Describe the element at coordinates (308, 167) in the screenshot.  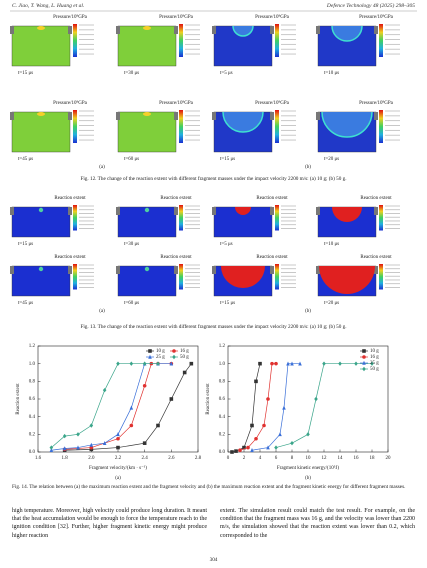
I see `subfigure-label: (b)` at that location.